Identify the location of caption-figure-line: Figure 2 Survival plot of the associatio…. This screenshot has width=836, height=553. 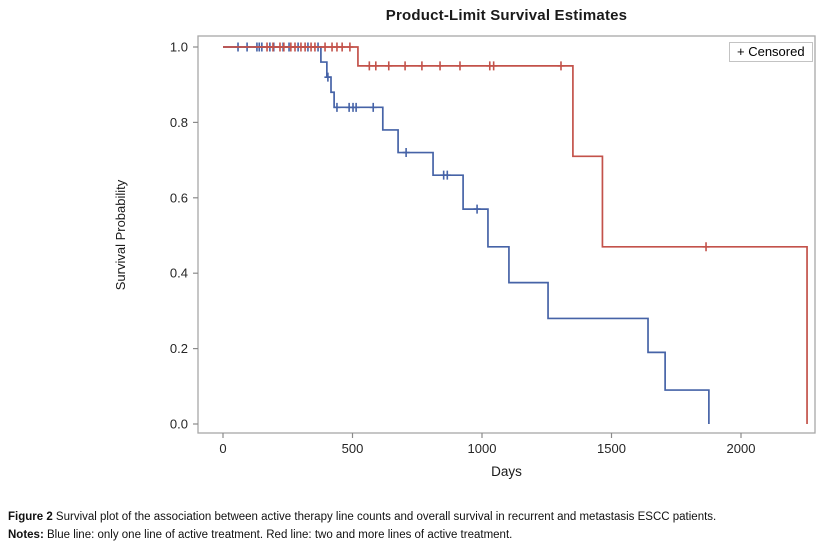
(418, 517).